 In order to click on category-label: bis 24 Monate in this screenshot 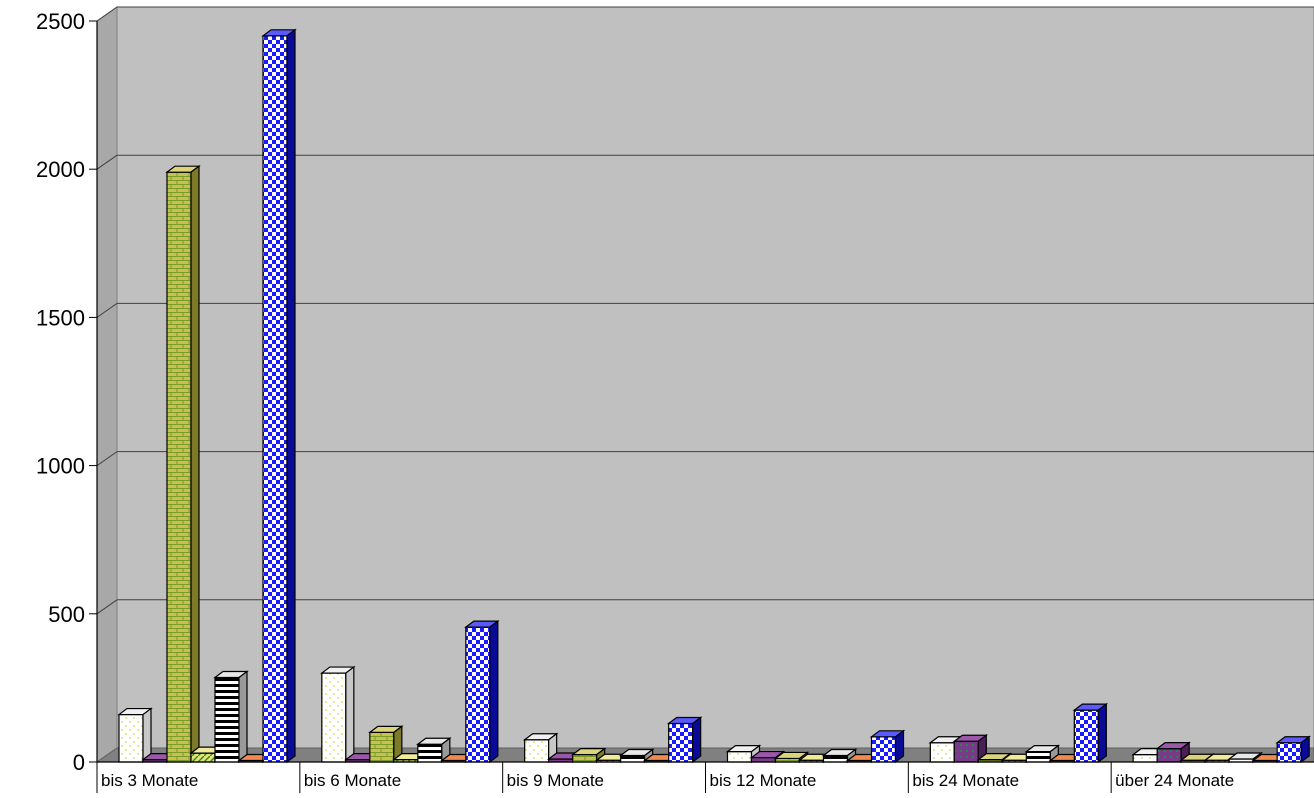, I will do `click(965, 780)`.